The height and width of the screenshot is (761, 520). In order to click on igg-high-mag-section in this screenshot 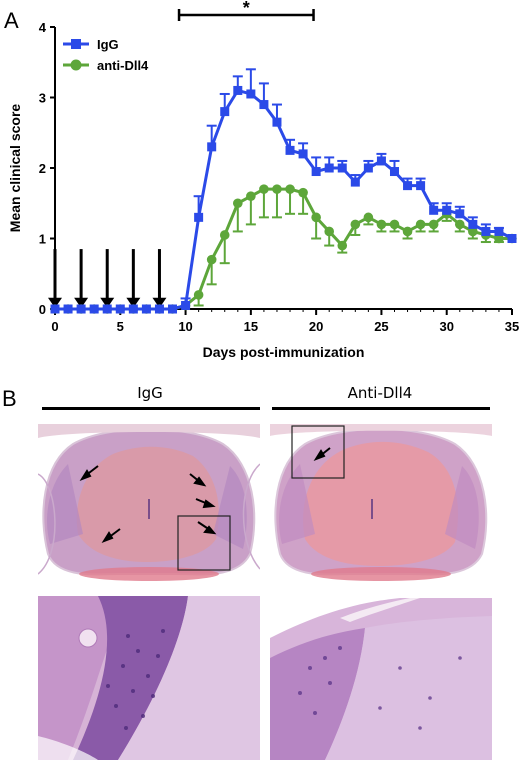, I will do `click(149, 678)`.